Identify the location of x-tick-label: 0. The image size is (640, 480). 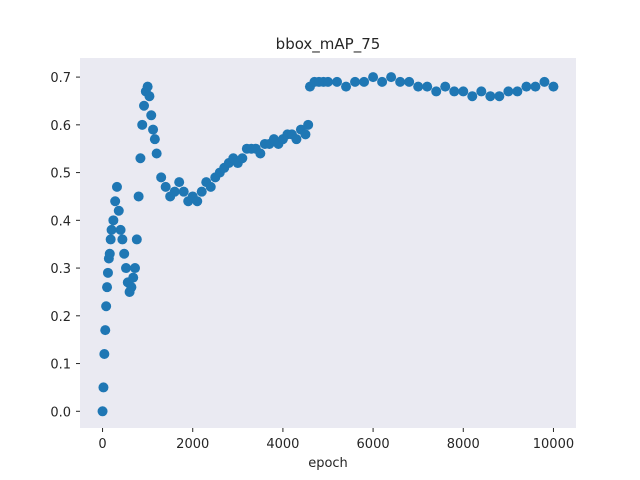
(102, 444).